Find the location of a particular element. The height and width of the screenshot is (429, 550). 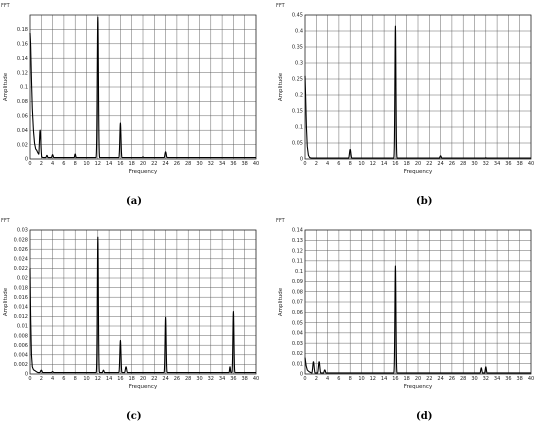

y-tick-label: 0.04 is located at coordinates (297, 334).